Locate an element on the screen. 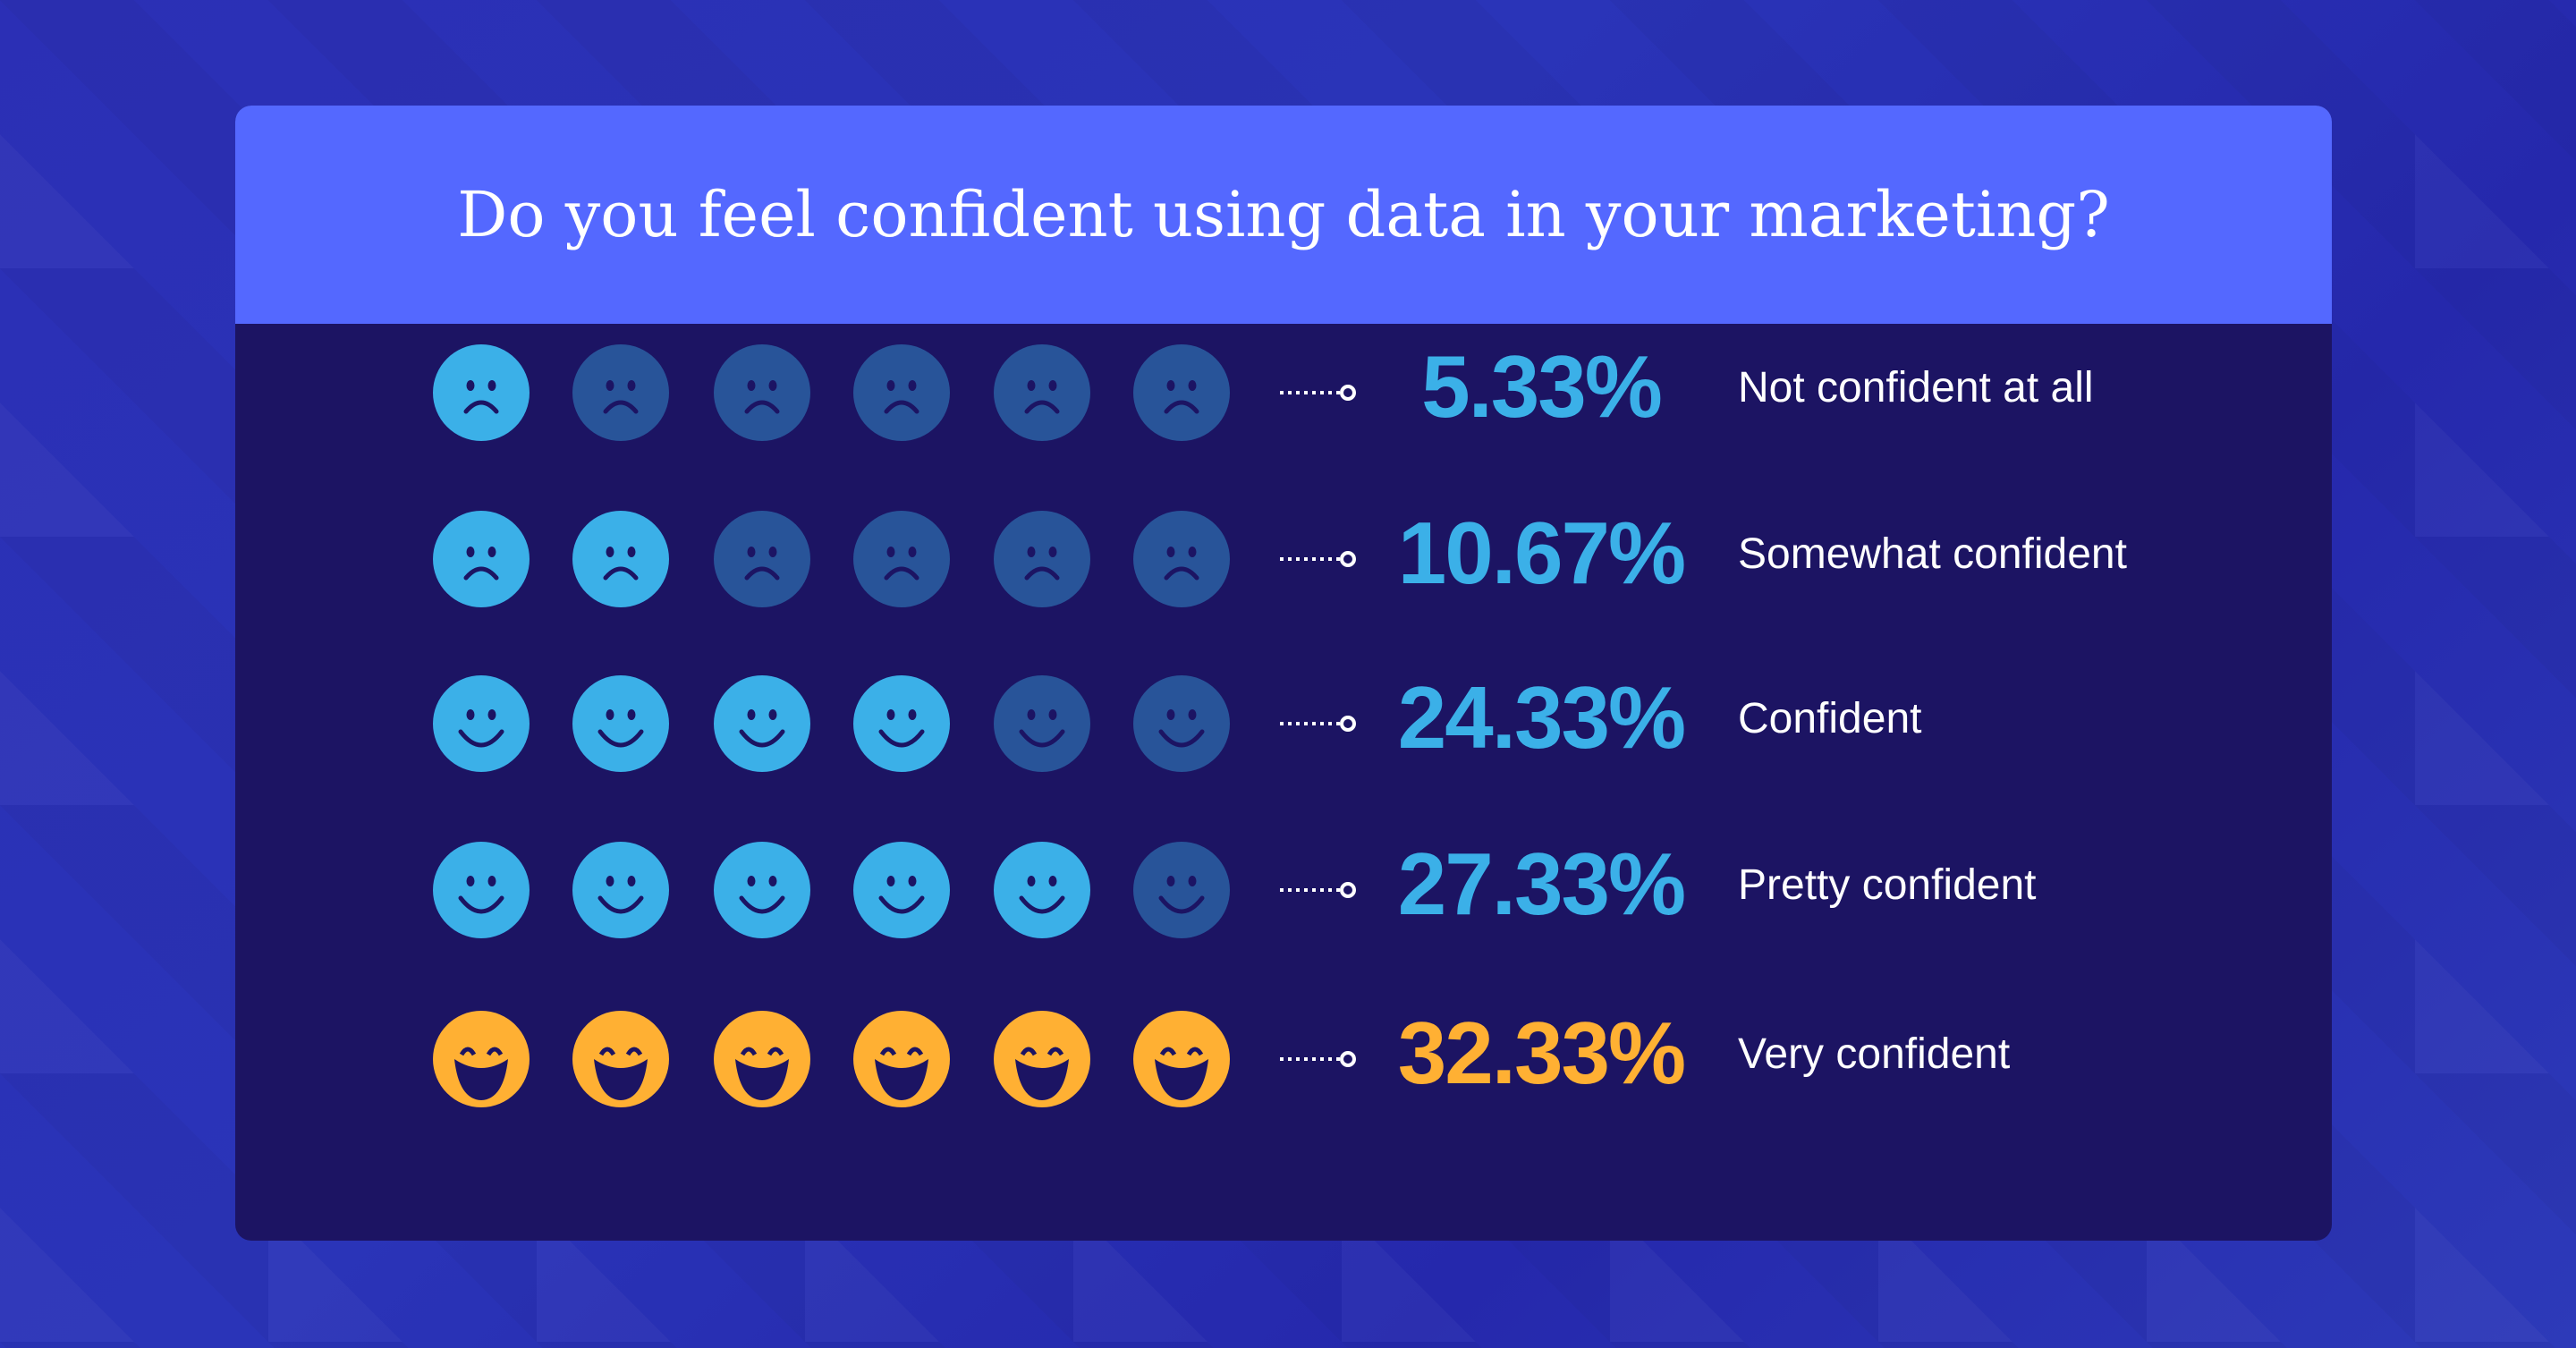 Image resolution: width=2576 pixels, height=1348 pixels. chart-row: 10.67% Somewhat confident is located at coordinates (1283, 560).